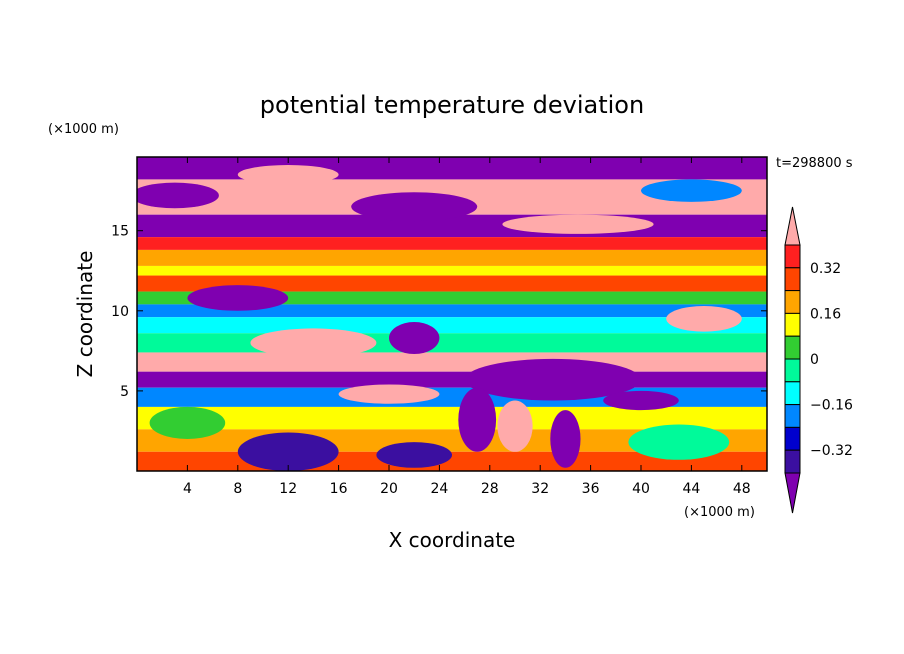 Image resolution: width=904 pixels, height=654 pixels. Describe the element at coordinates (288, 489) in the screenshot. I see `x-tick-label: 12` at that location.